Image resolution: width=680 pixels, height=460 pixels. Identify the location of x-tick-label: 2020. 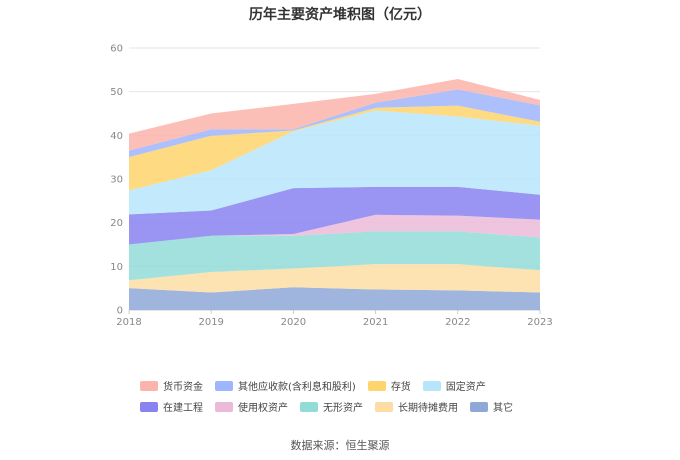
(293, 322).